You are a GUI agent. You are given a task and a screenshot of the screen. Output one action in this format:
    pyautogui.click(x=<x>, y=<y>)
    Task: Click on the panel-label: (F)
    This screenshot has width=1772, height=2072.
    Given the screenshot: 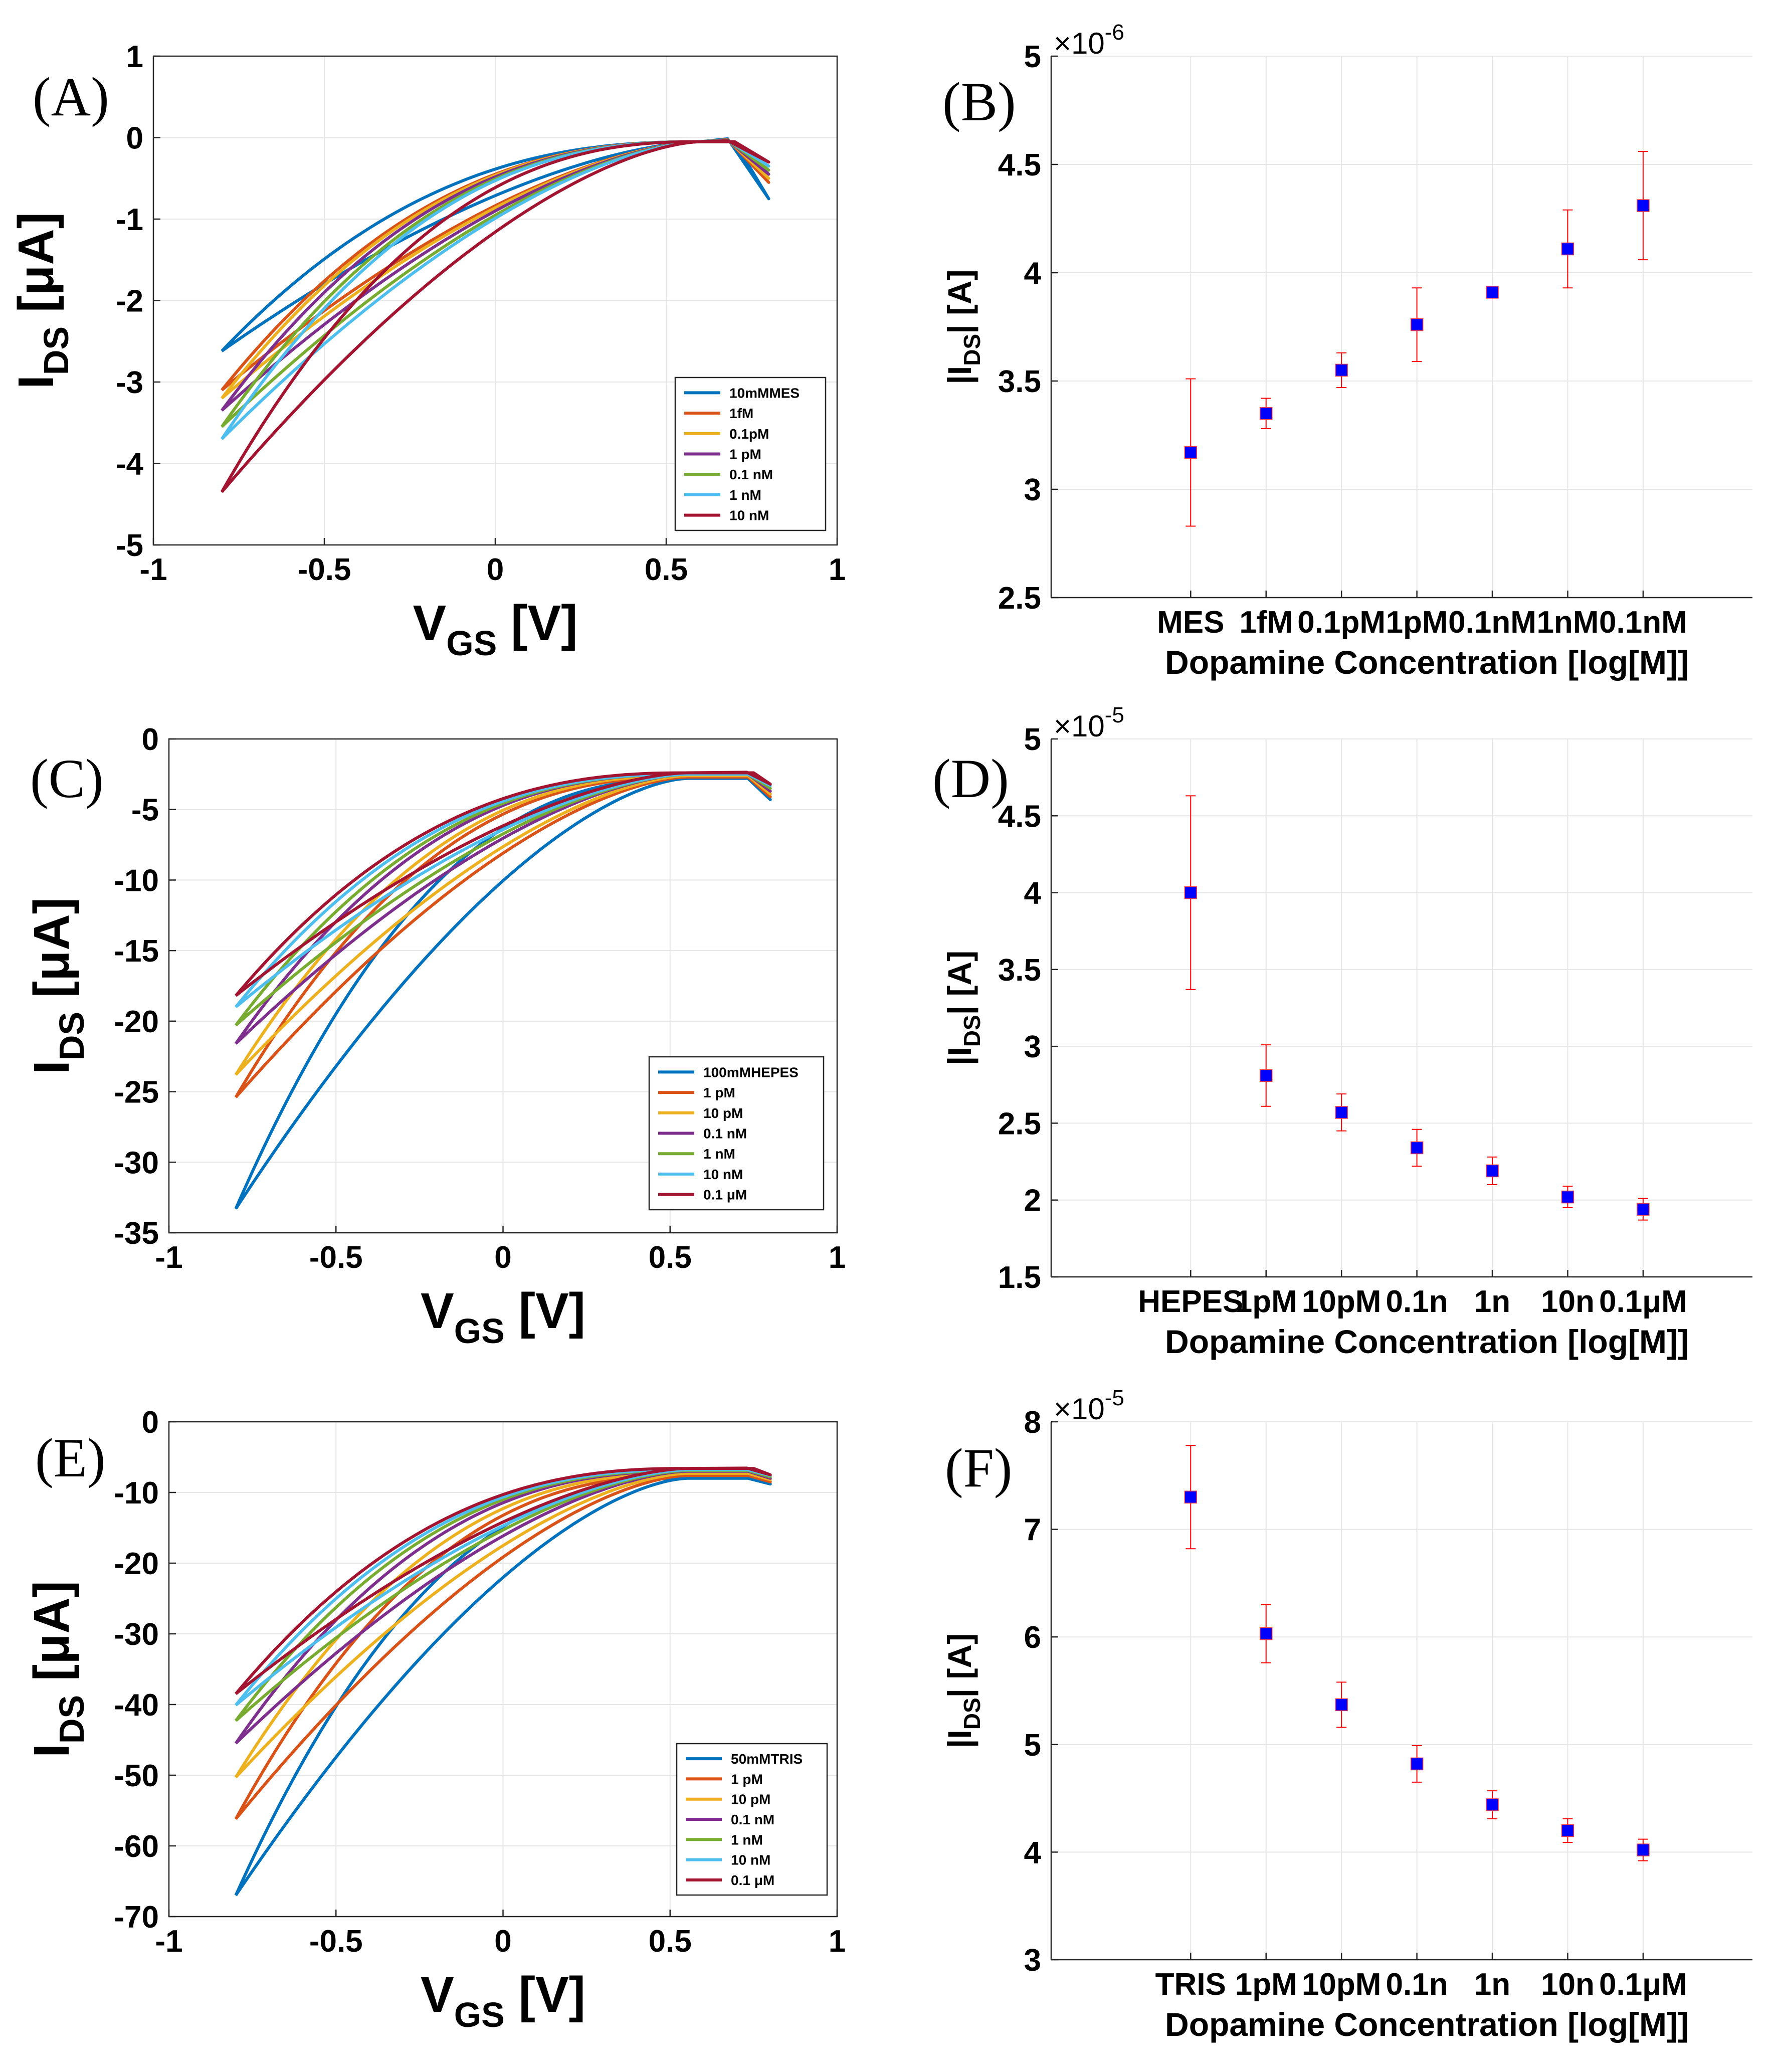 What is the action you would take?
    pyautogui.click(x=979, y=1467)
    